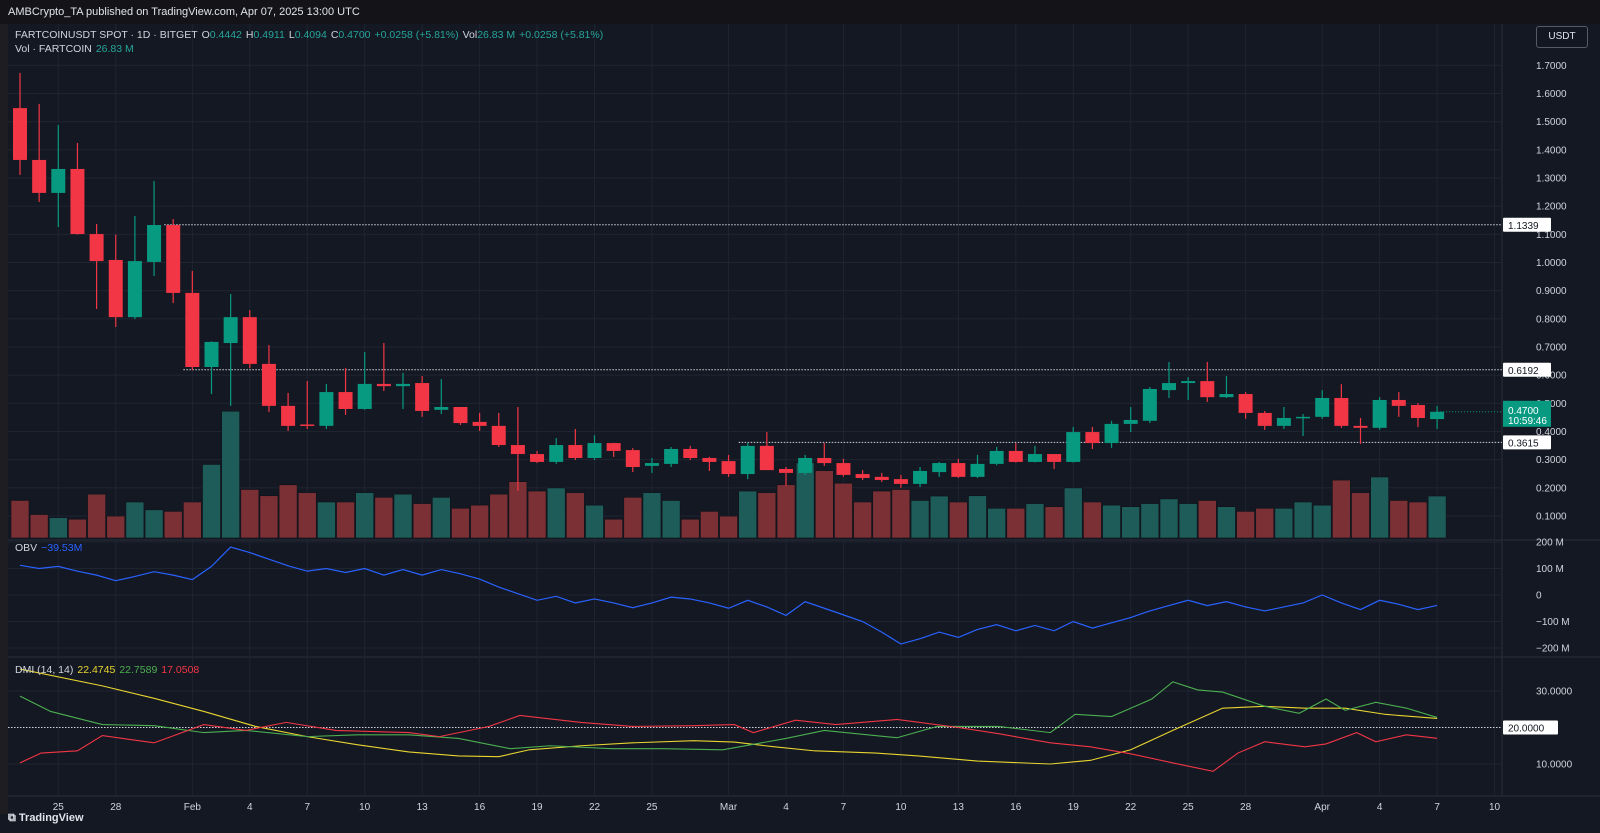  I want to click on price-tick-label: 0.5000, so click(1551, 404).